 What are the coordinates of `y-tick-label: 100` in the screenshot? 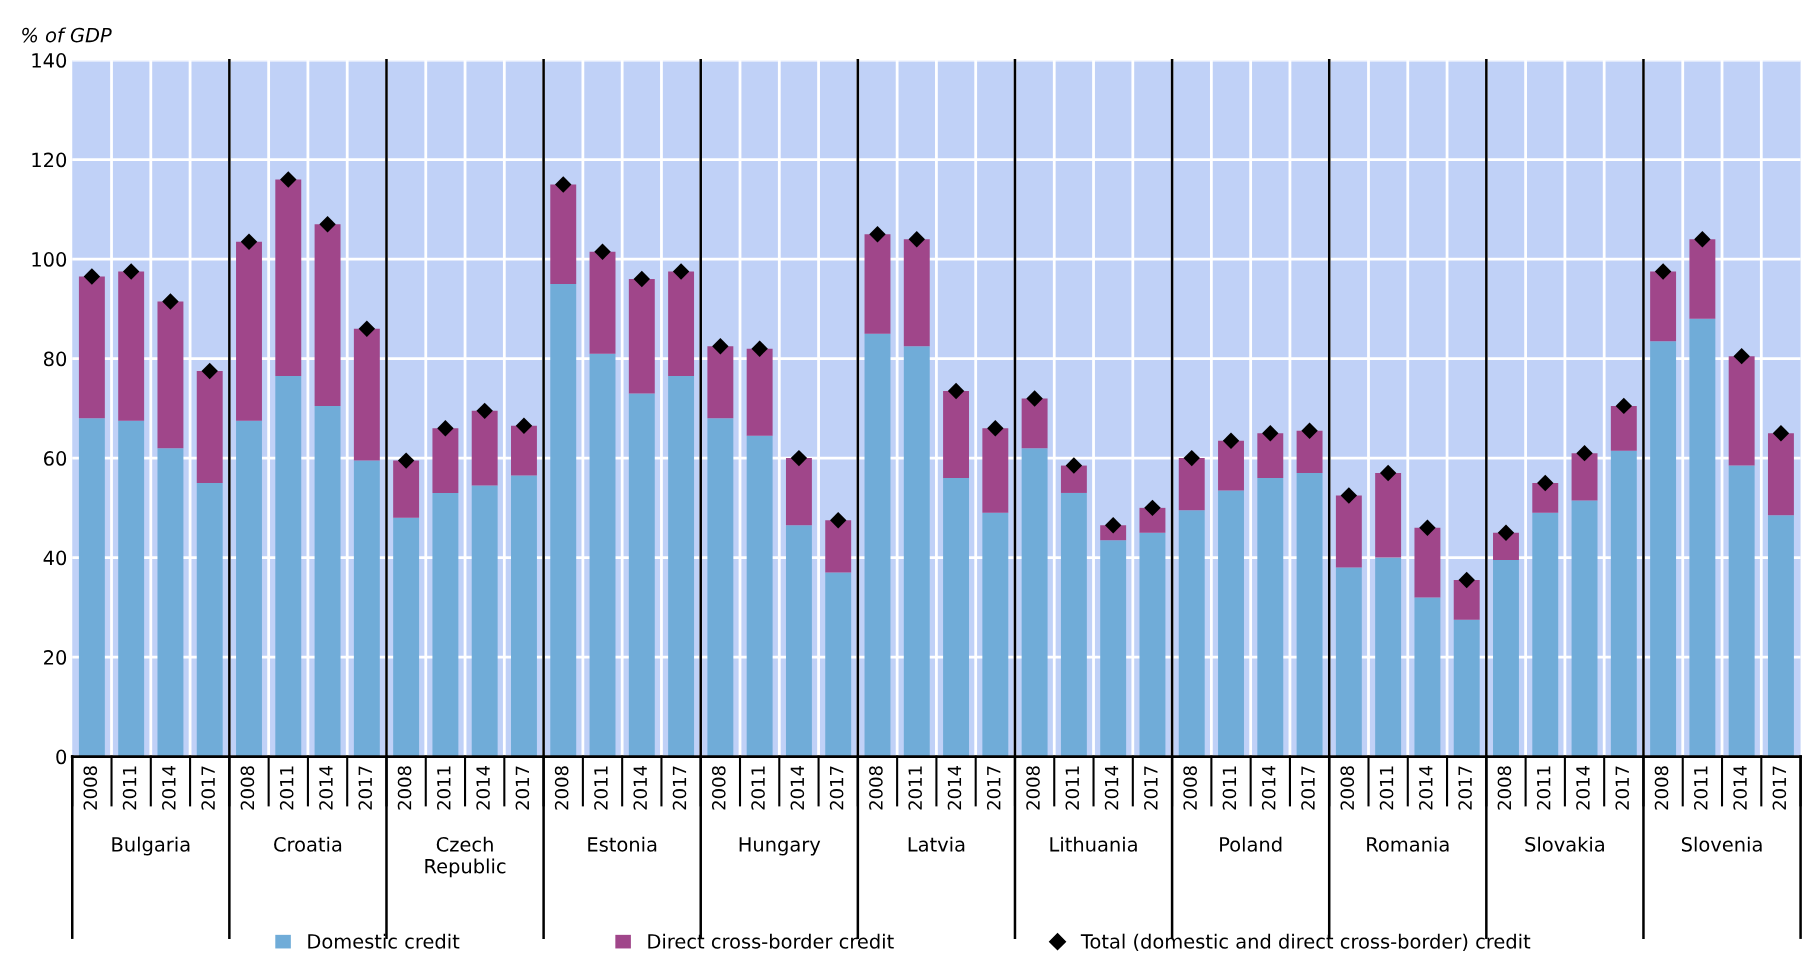 It's located at (49, 259).